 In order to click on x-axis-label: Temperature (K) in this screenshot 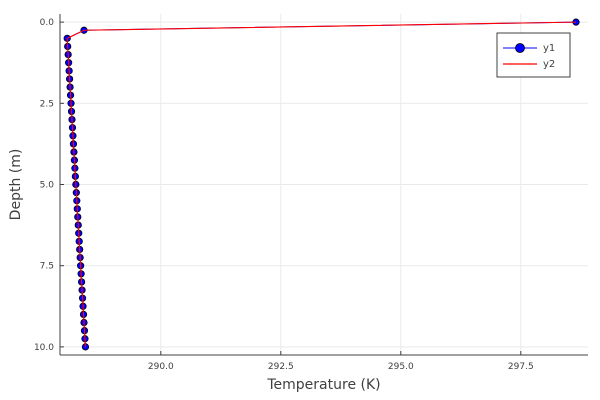, I will do `click(323, 385)`.